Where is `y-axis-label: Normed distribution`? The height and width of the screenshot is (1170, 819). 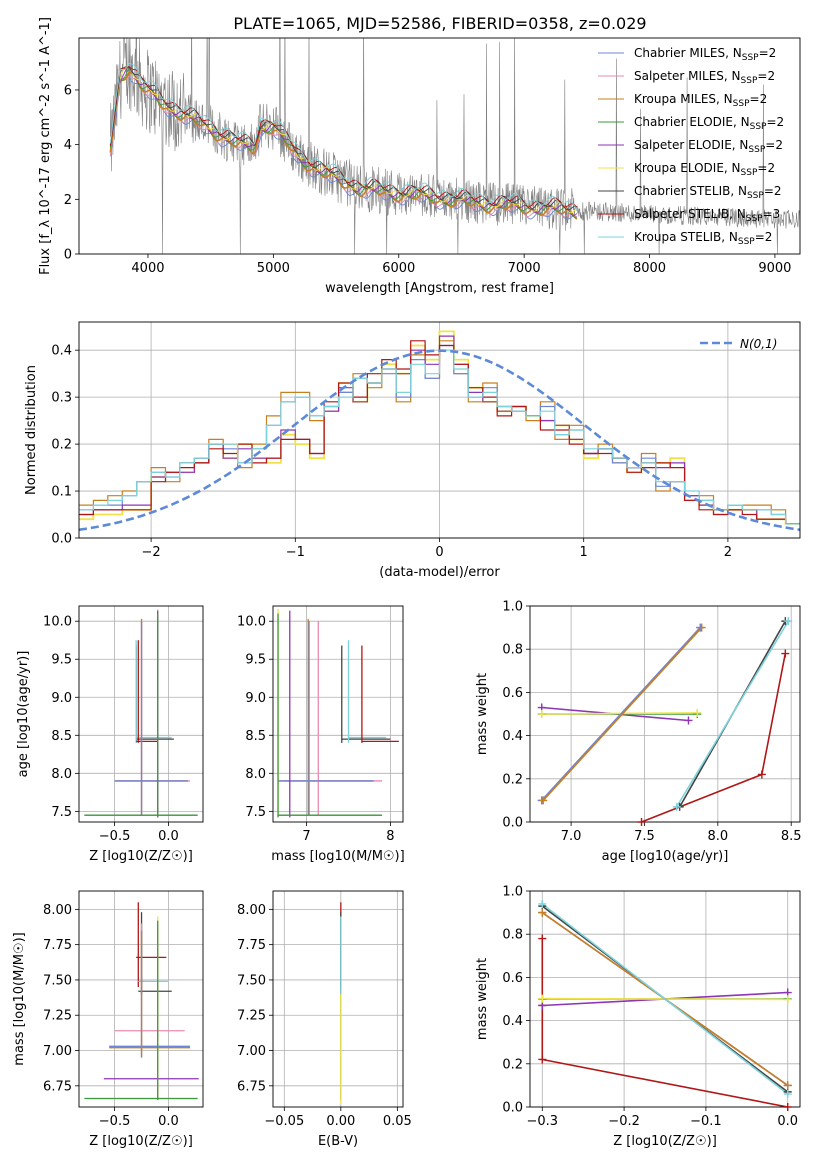 y-axis-label: Normed distribution is located at coordinates (31, 430).